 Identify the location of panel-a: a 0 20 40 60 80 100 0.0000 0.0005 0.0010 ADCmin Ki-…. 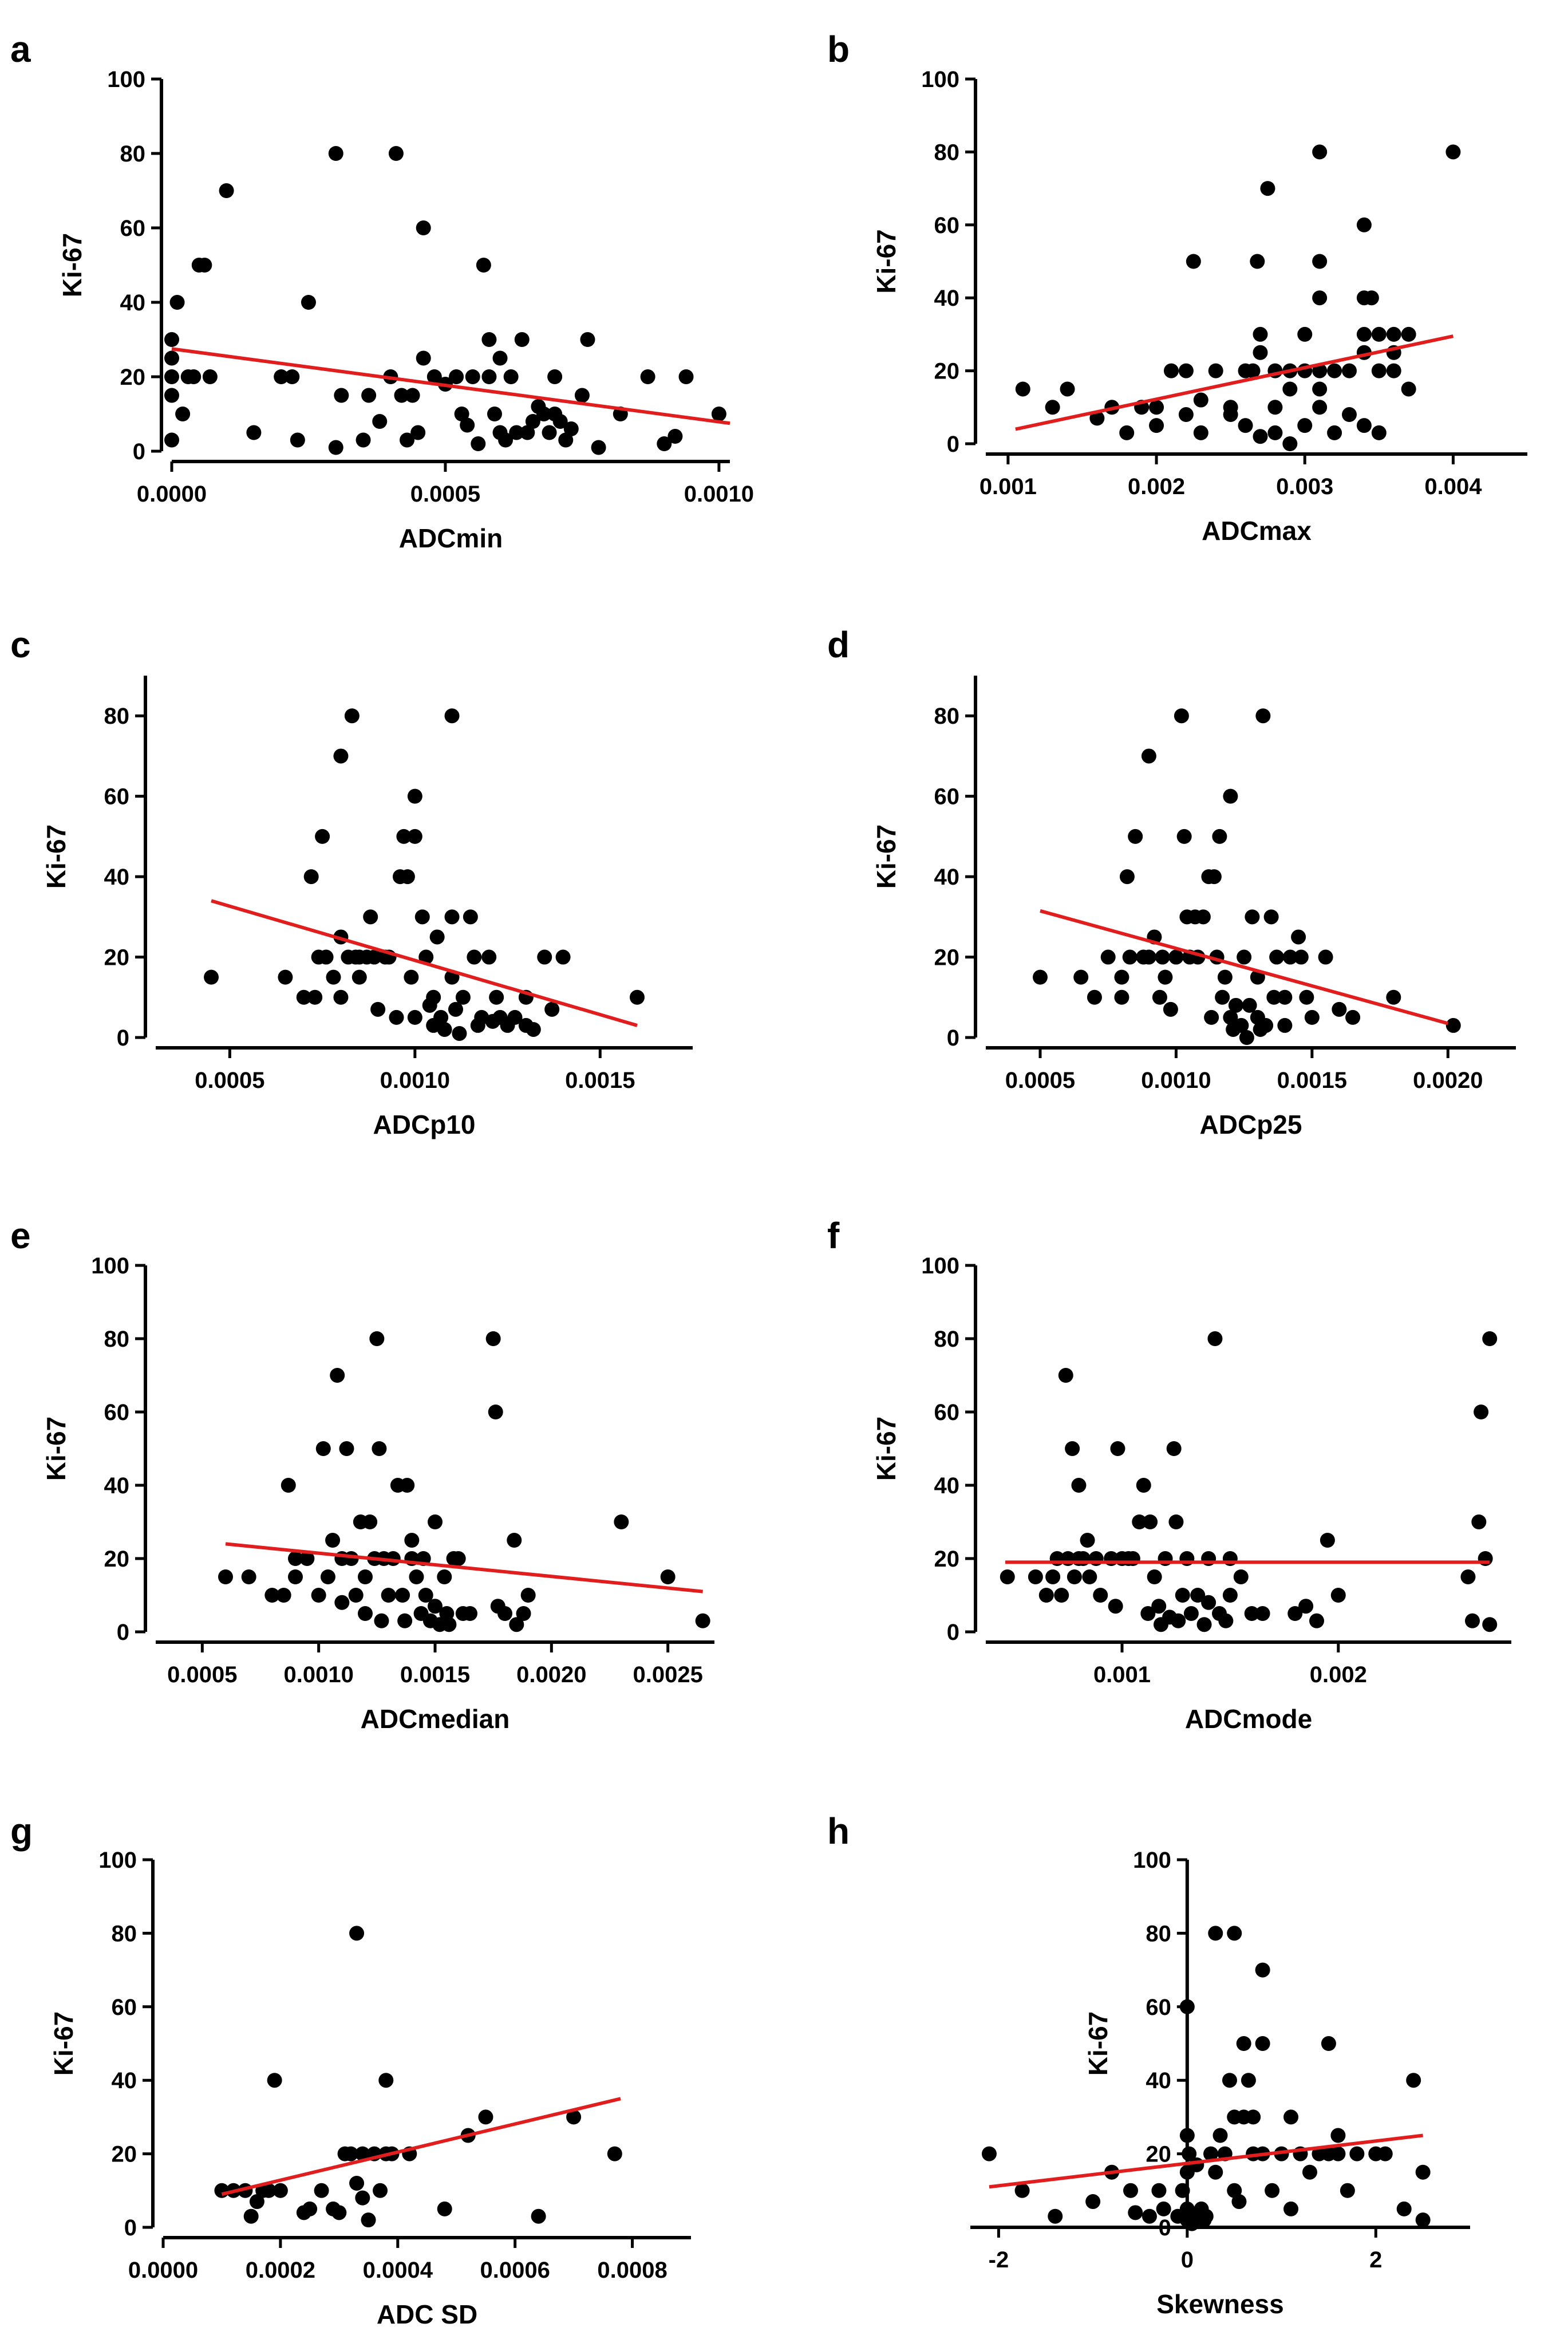
(382, 291).